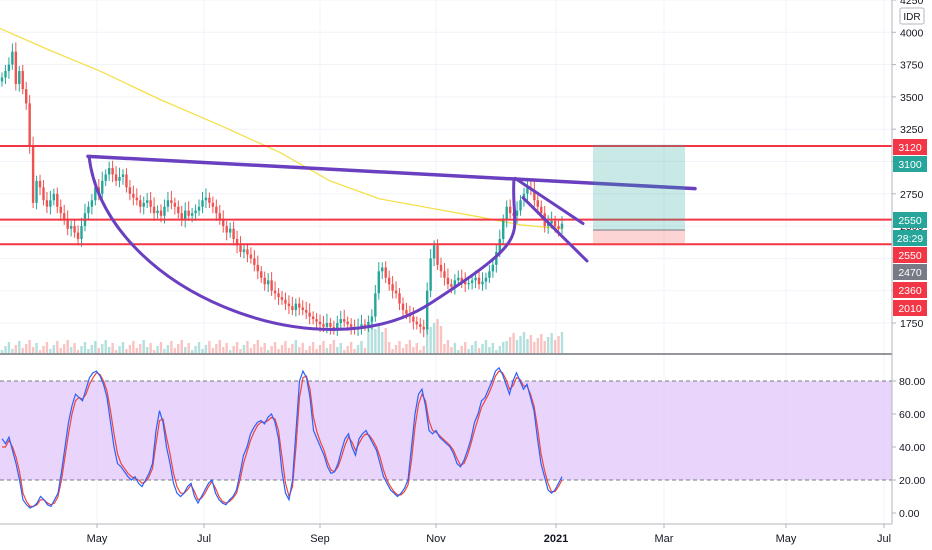 This screenshot has width=932, height=550. I want to click on price-tag: 2550, so click(910, 255).